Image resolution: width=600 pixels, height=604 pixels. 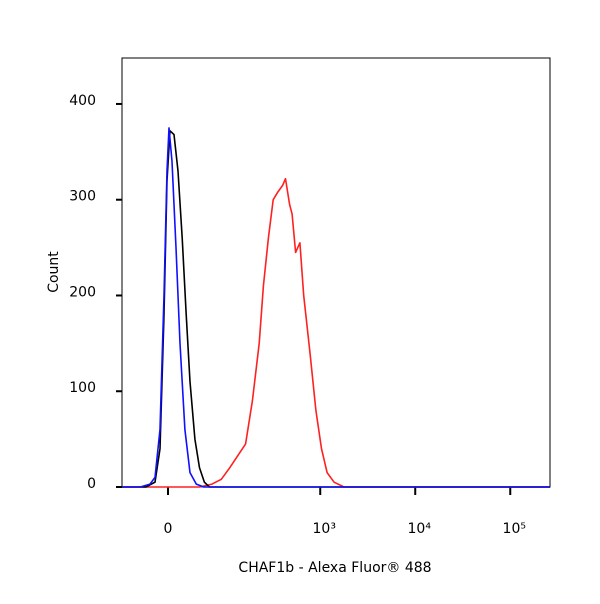 I want to click on y-tick-label: 300, so click(x=82, y=197).